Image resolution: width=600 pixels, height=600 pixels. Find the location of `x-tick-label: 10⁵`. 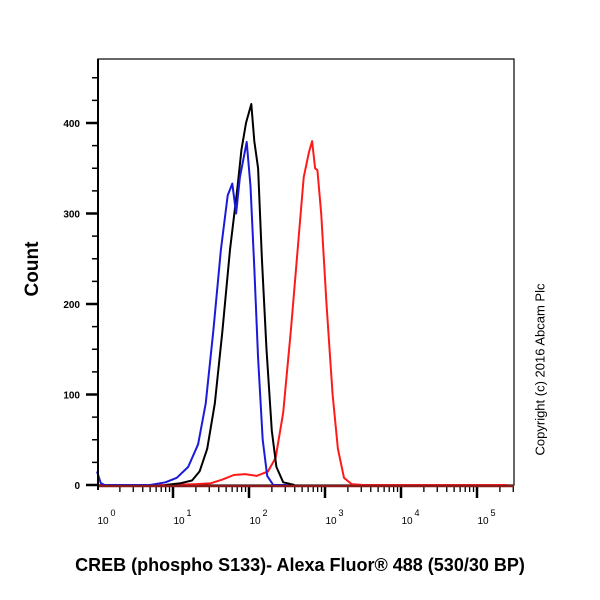

x-tick-label: 10⁵ is located at coordinates (486, 517).